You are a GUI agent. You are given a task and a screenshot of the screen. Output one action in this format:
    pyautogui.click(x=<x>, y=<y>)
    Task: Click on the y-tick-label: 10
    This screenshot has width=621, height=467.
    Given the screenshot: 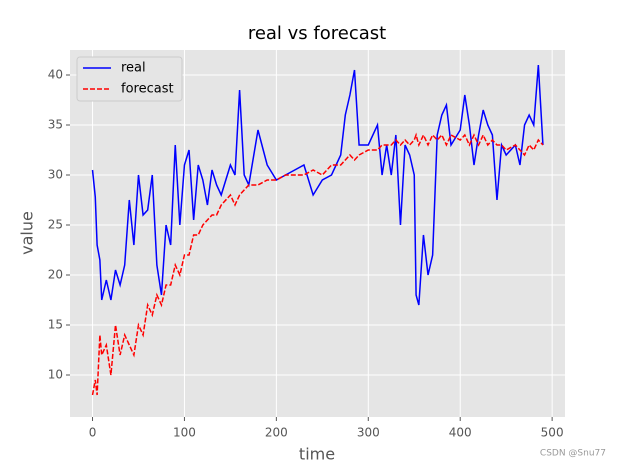 What is the action you would take?
    pyautogui.click(x=55, y=375)
    